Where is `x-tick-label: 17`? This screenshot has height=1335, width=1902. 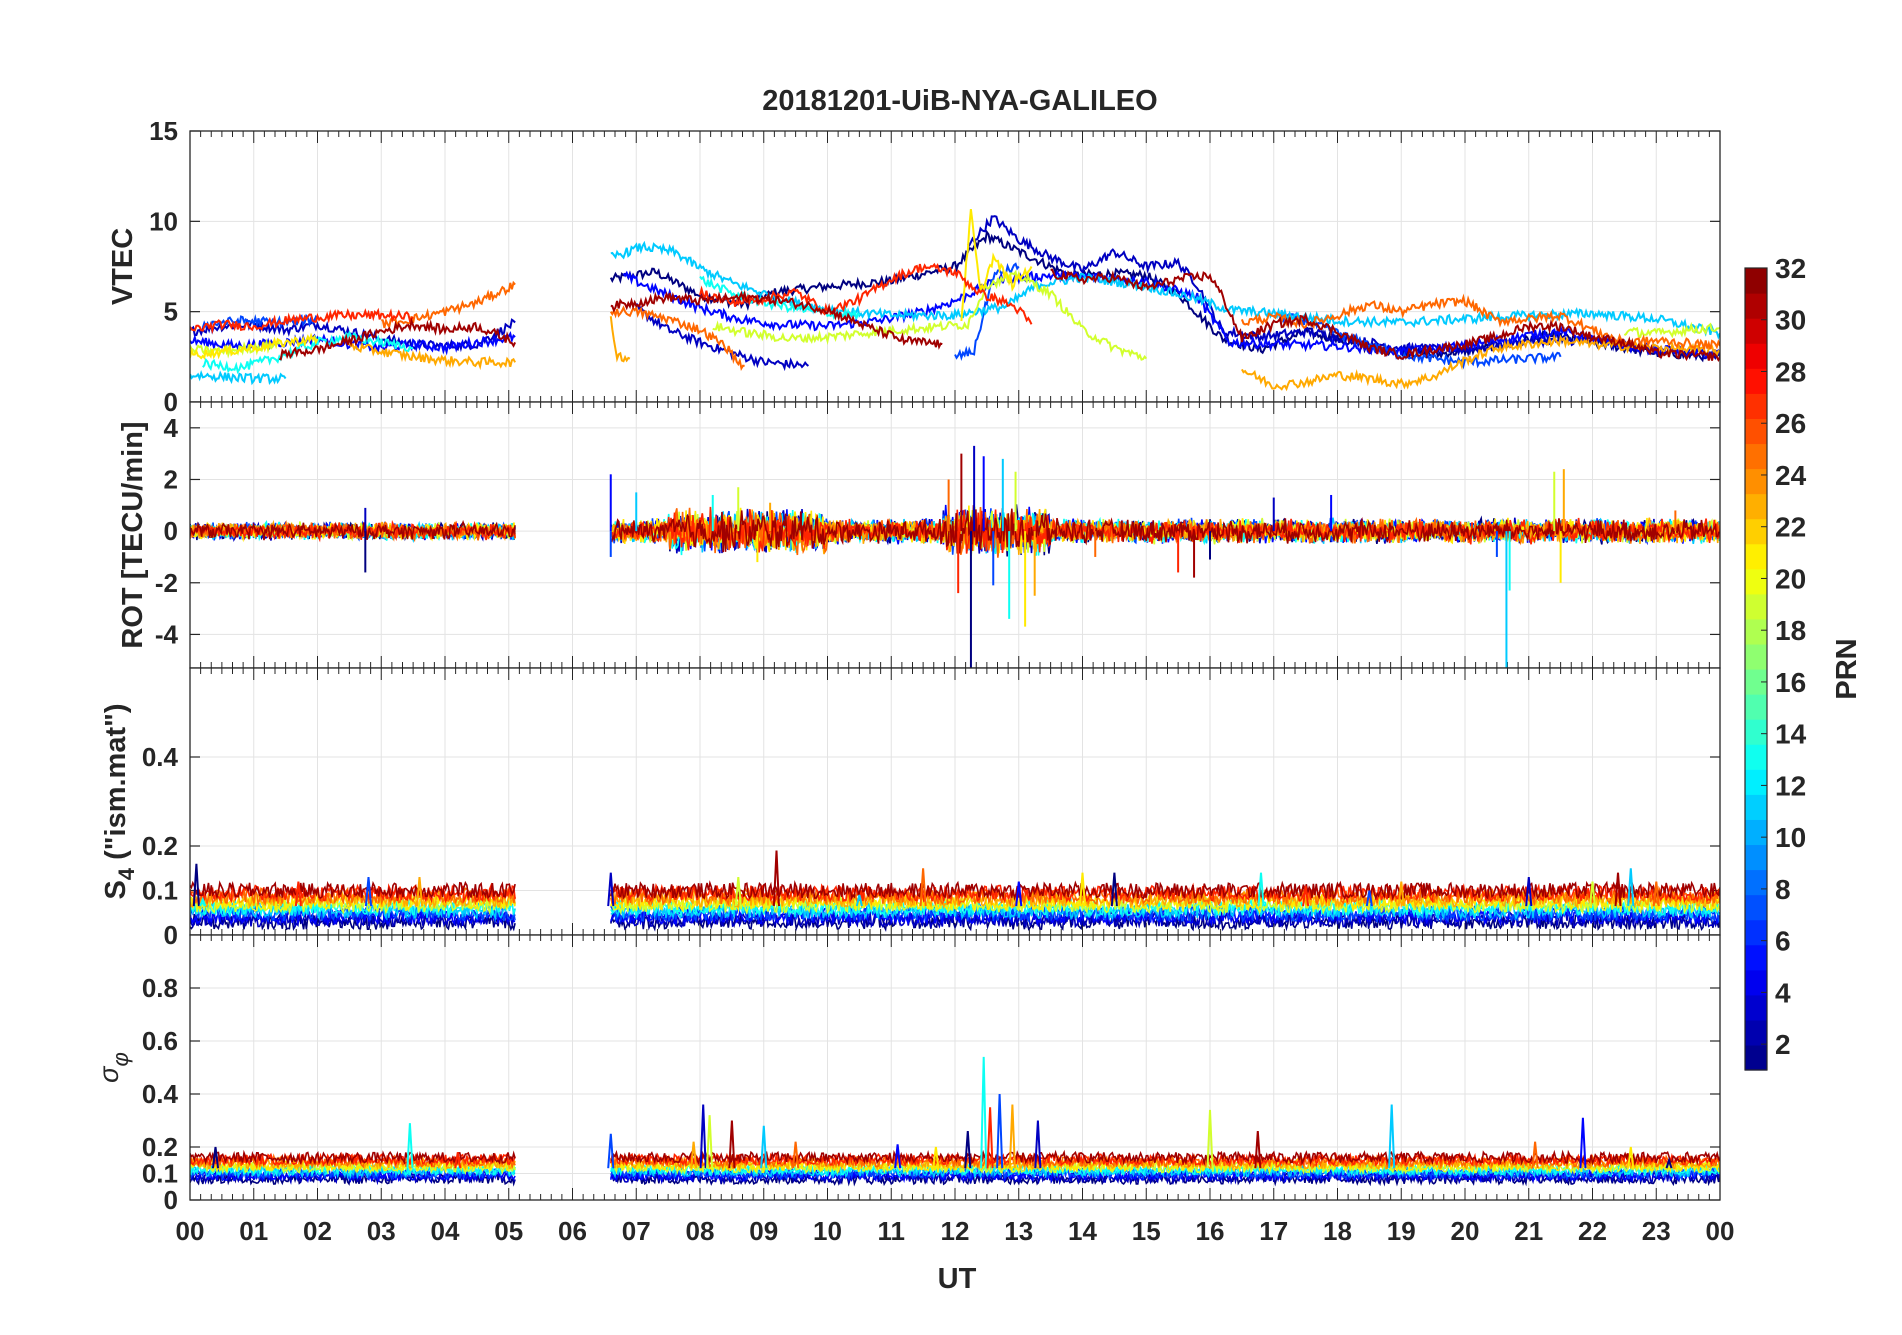 x-tick-label: 17 is located at coordinates (1273, 1231).